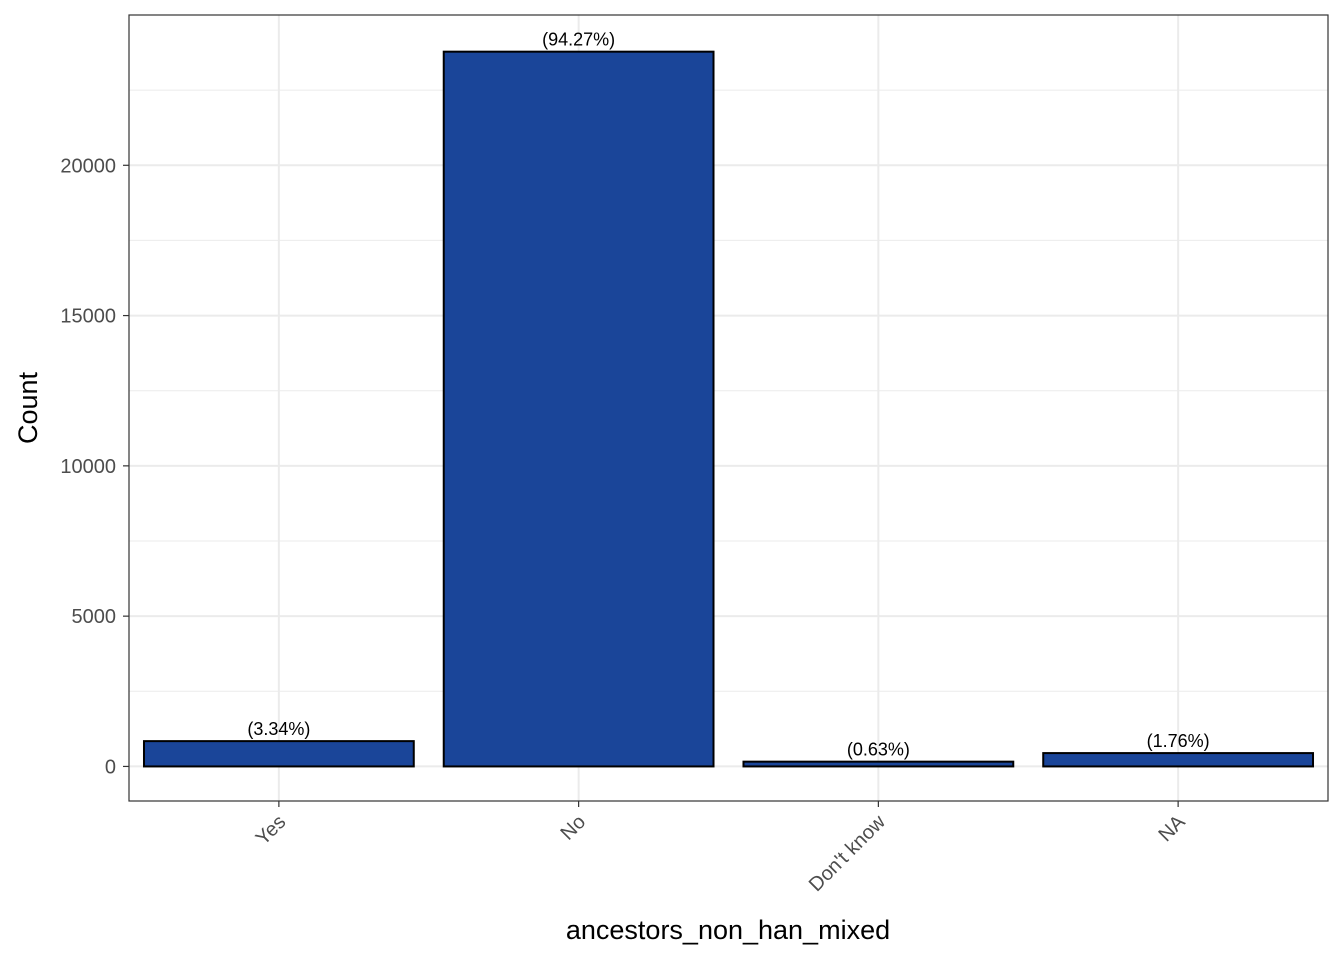  I want to click on y-tick-label: 0, so click(110, 767).